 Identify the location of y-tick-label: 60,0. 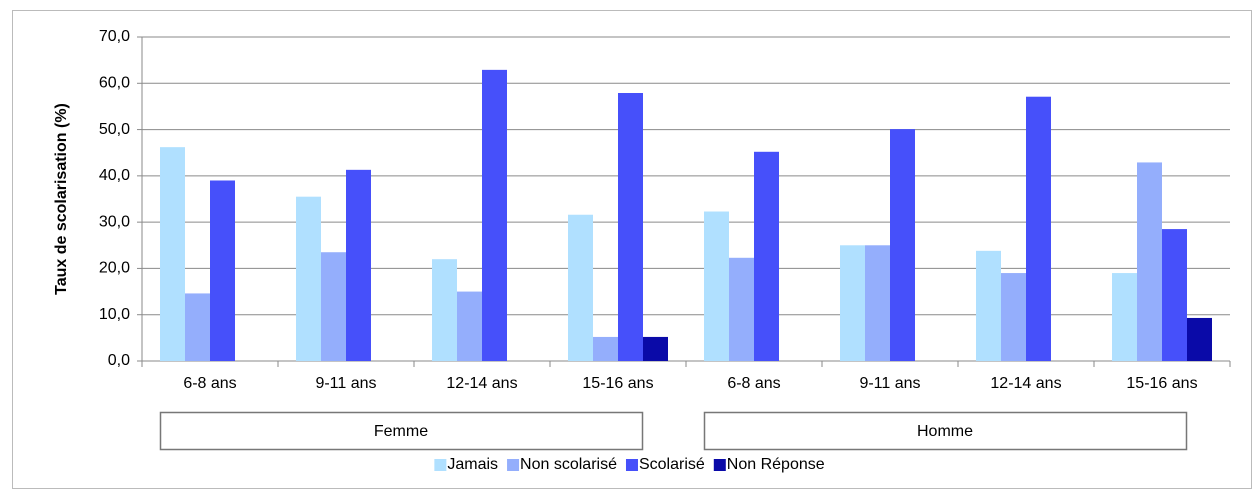
(114, 83).